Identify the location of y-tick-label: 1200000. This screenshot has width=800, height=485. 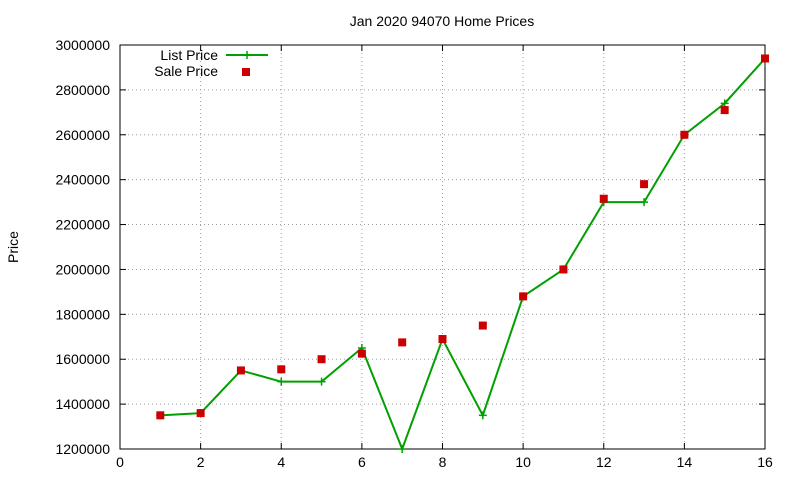
(82, 449).